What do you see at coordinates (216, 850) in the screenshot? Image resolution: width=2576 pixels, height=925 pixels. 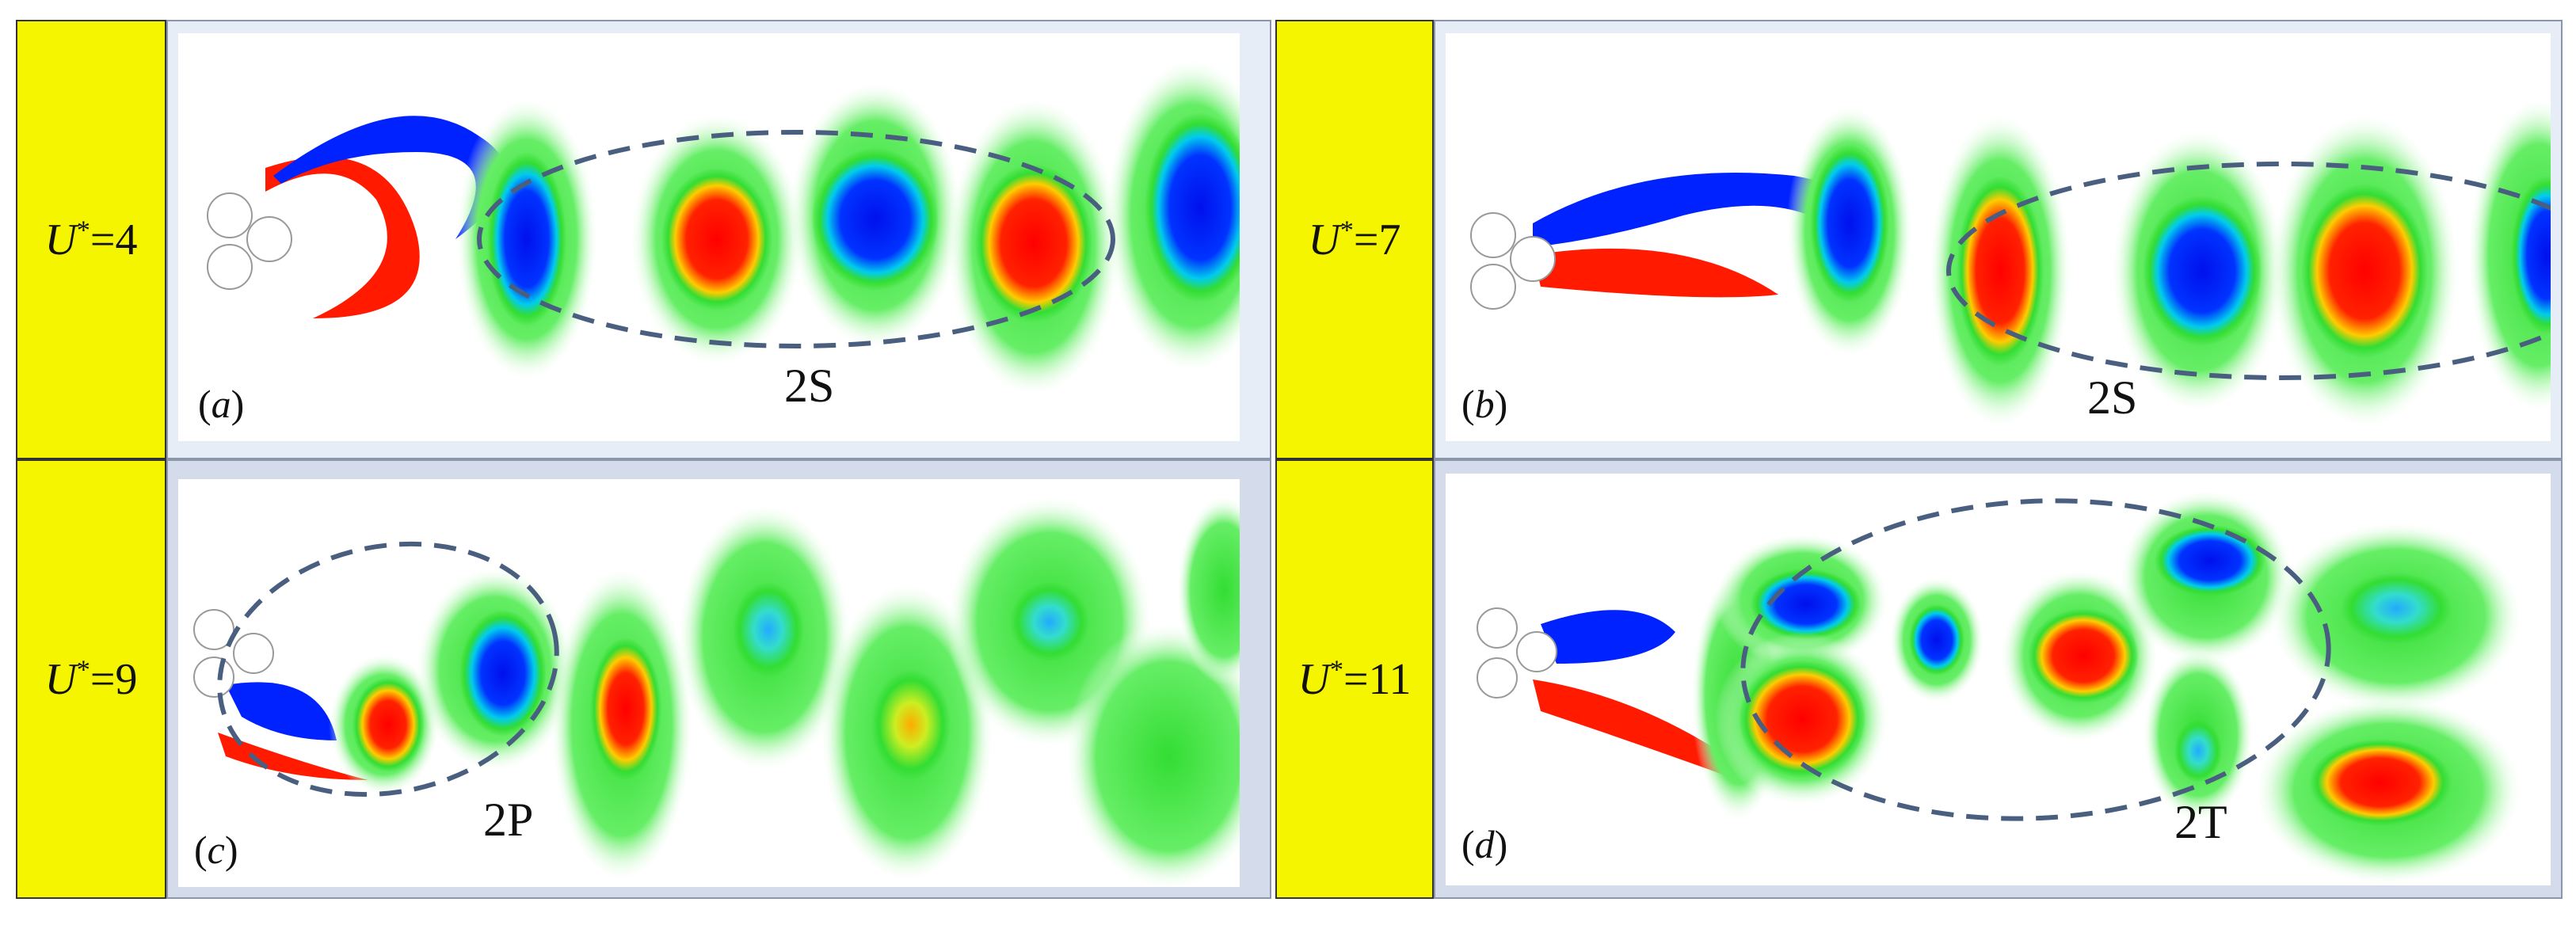 I see `panel-letter: (c)` at bounding box center [216, 850].